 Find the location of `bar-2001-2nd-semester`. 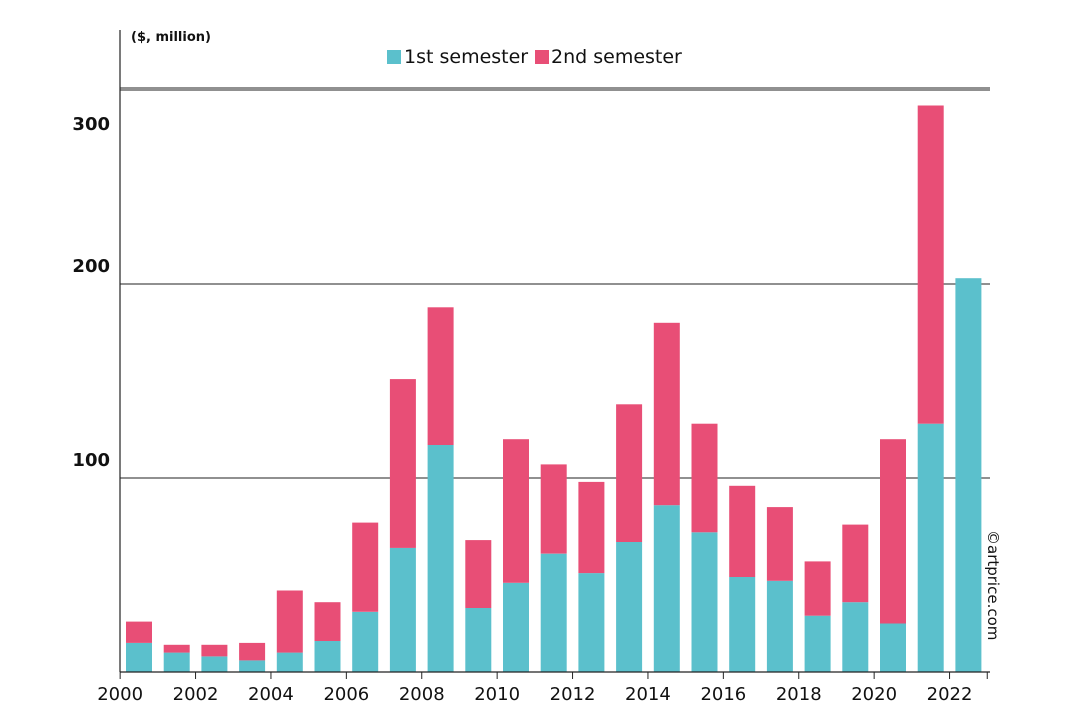

bar-2001-2nd-semester is located at coordinates (176, 648).